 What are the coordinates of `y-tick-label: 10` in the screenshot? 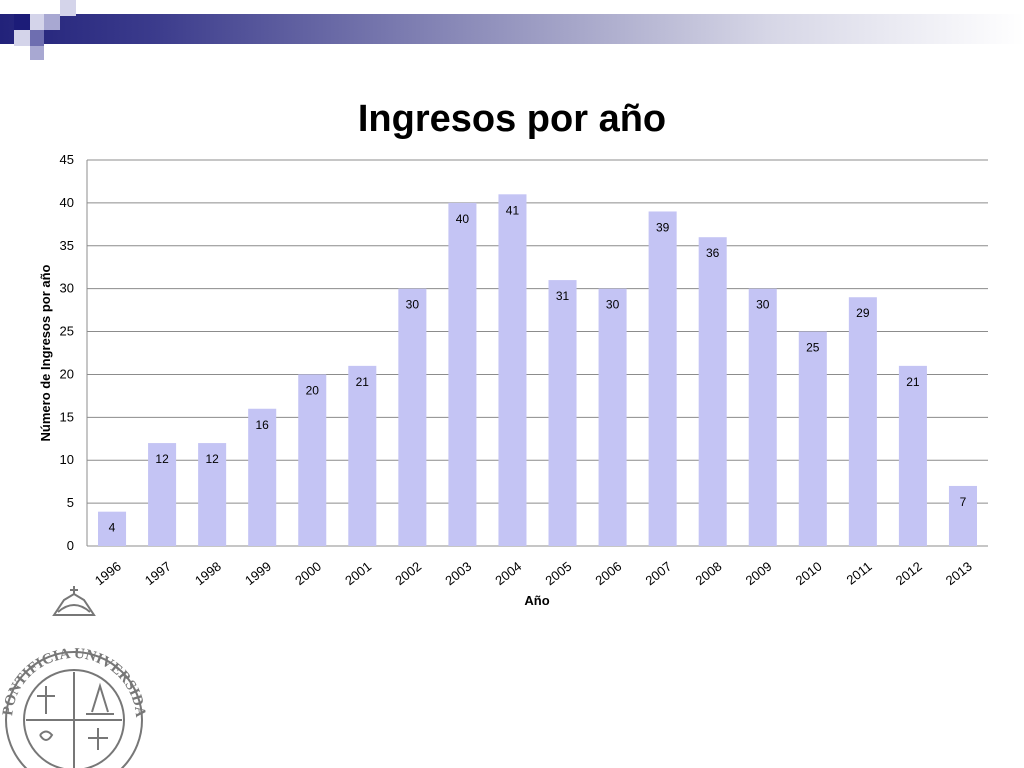 It's located at (67, 459).